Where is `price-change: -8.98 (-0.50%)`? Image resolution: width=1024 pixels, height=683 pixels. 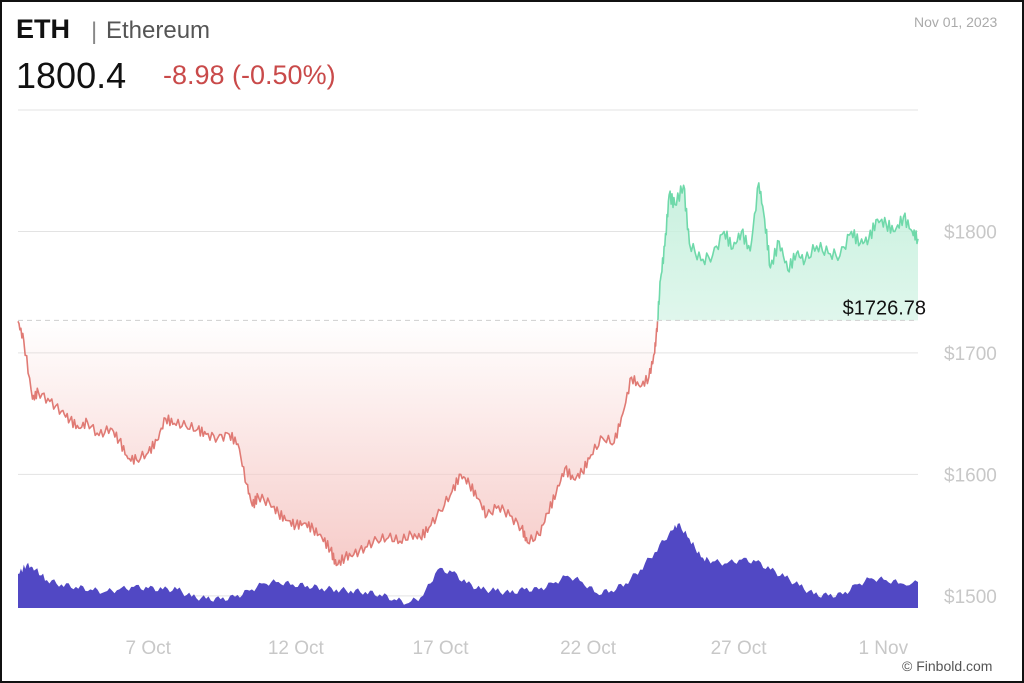
price-change: -8.98 (-0.50%) is located at coordinates (249, 75).